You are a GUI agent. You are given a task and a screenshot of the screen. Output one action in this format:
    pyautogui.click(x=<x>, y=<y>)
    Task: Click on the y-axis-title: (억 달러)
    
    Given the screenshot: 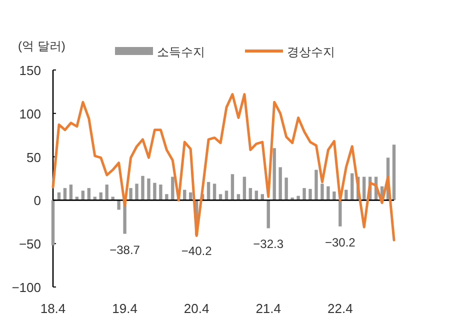 What is the action you would take?
    pyautogui.click(x=42, y=46)
    